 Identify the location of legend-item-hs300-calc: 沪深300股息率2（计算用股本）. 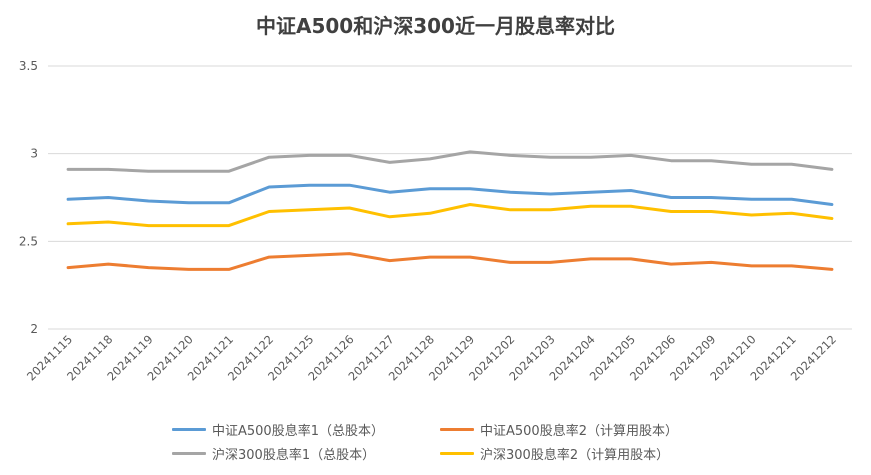
(554, 453).